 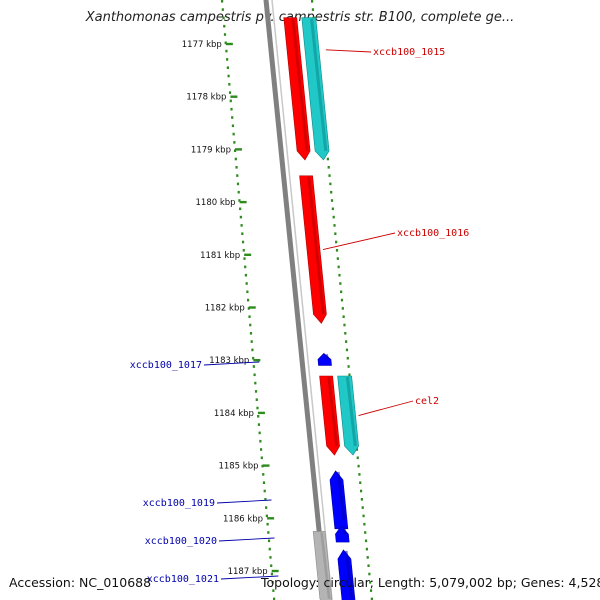 What do you see at coordinates (433, 233) in the screenshot?
I see `gene-label-text: xccb100_1016` at bounding box center [433, 233].